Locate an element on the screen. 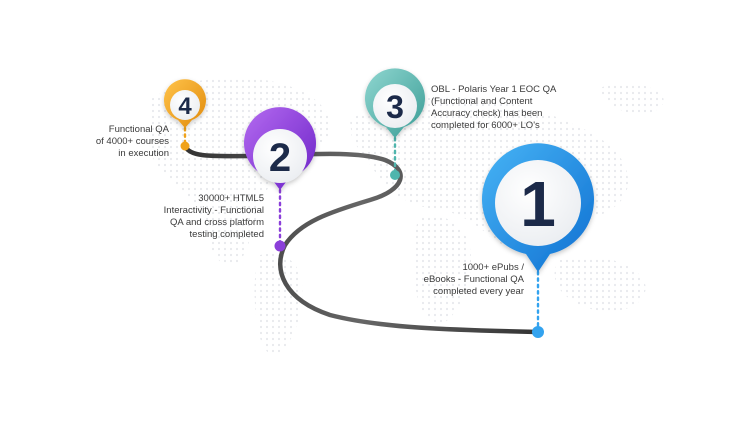  milestone-number-3: 3 is located at coordinates (395, 107).